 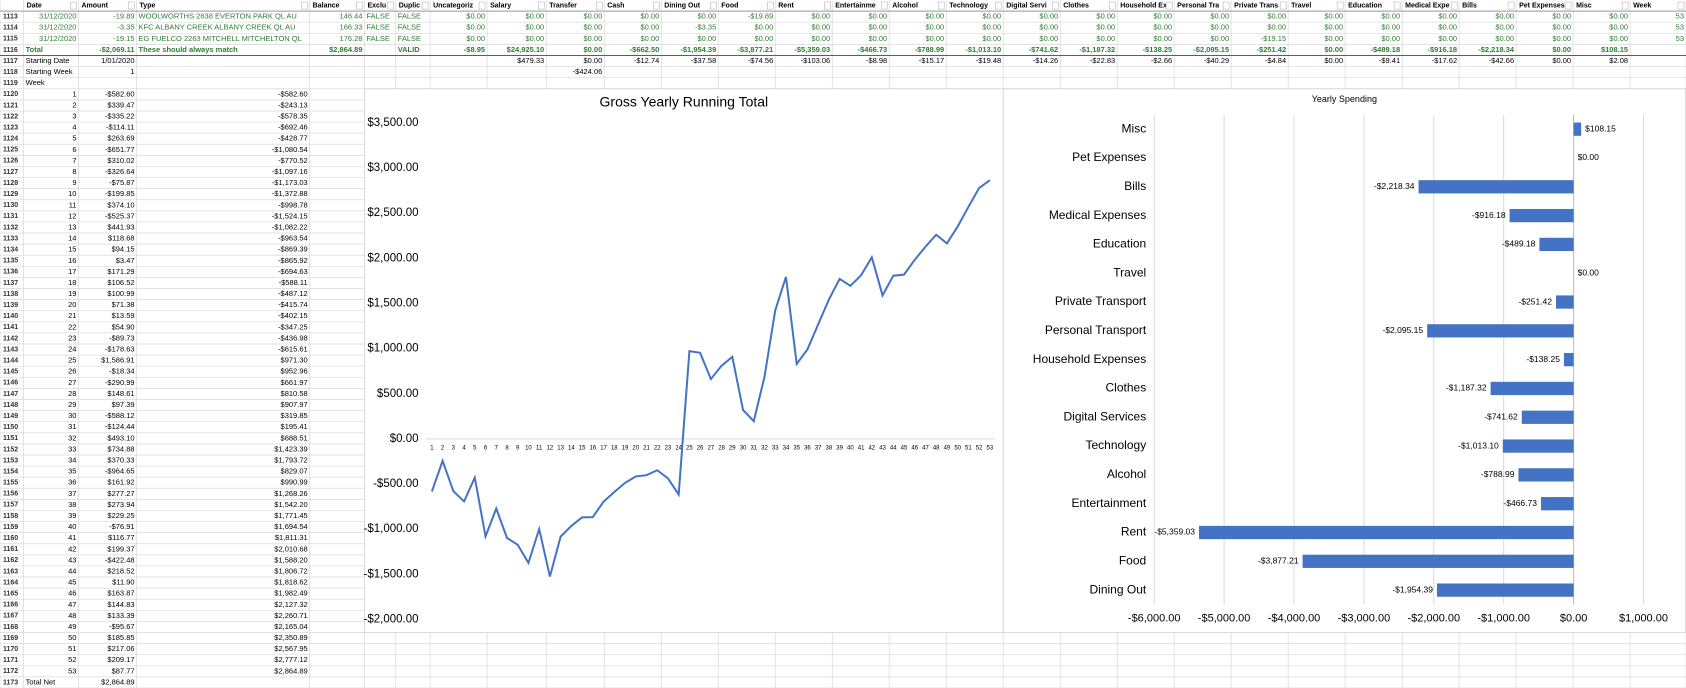 I want to click on column-header: Food, so click(x=729, y=5).